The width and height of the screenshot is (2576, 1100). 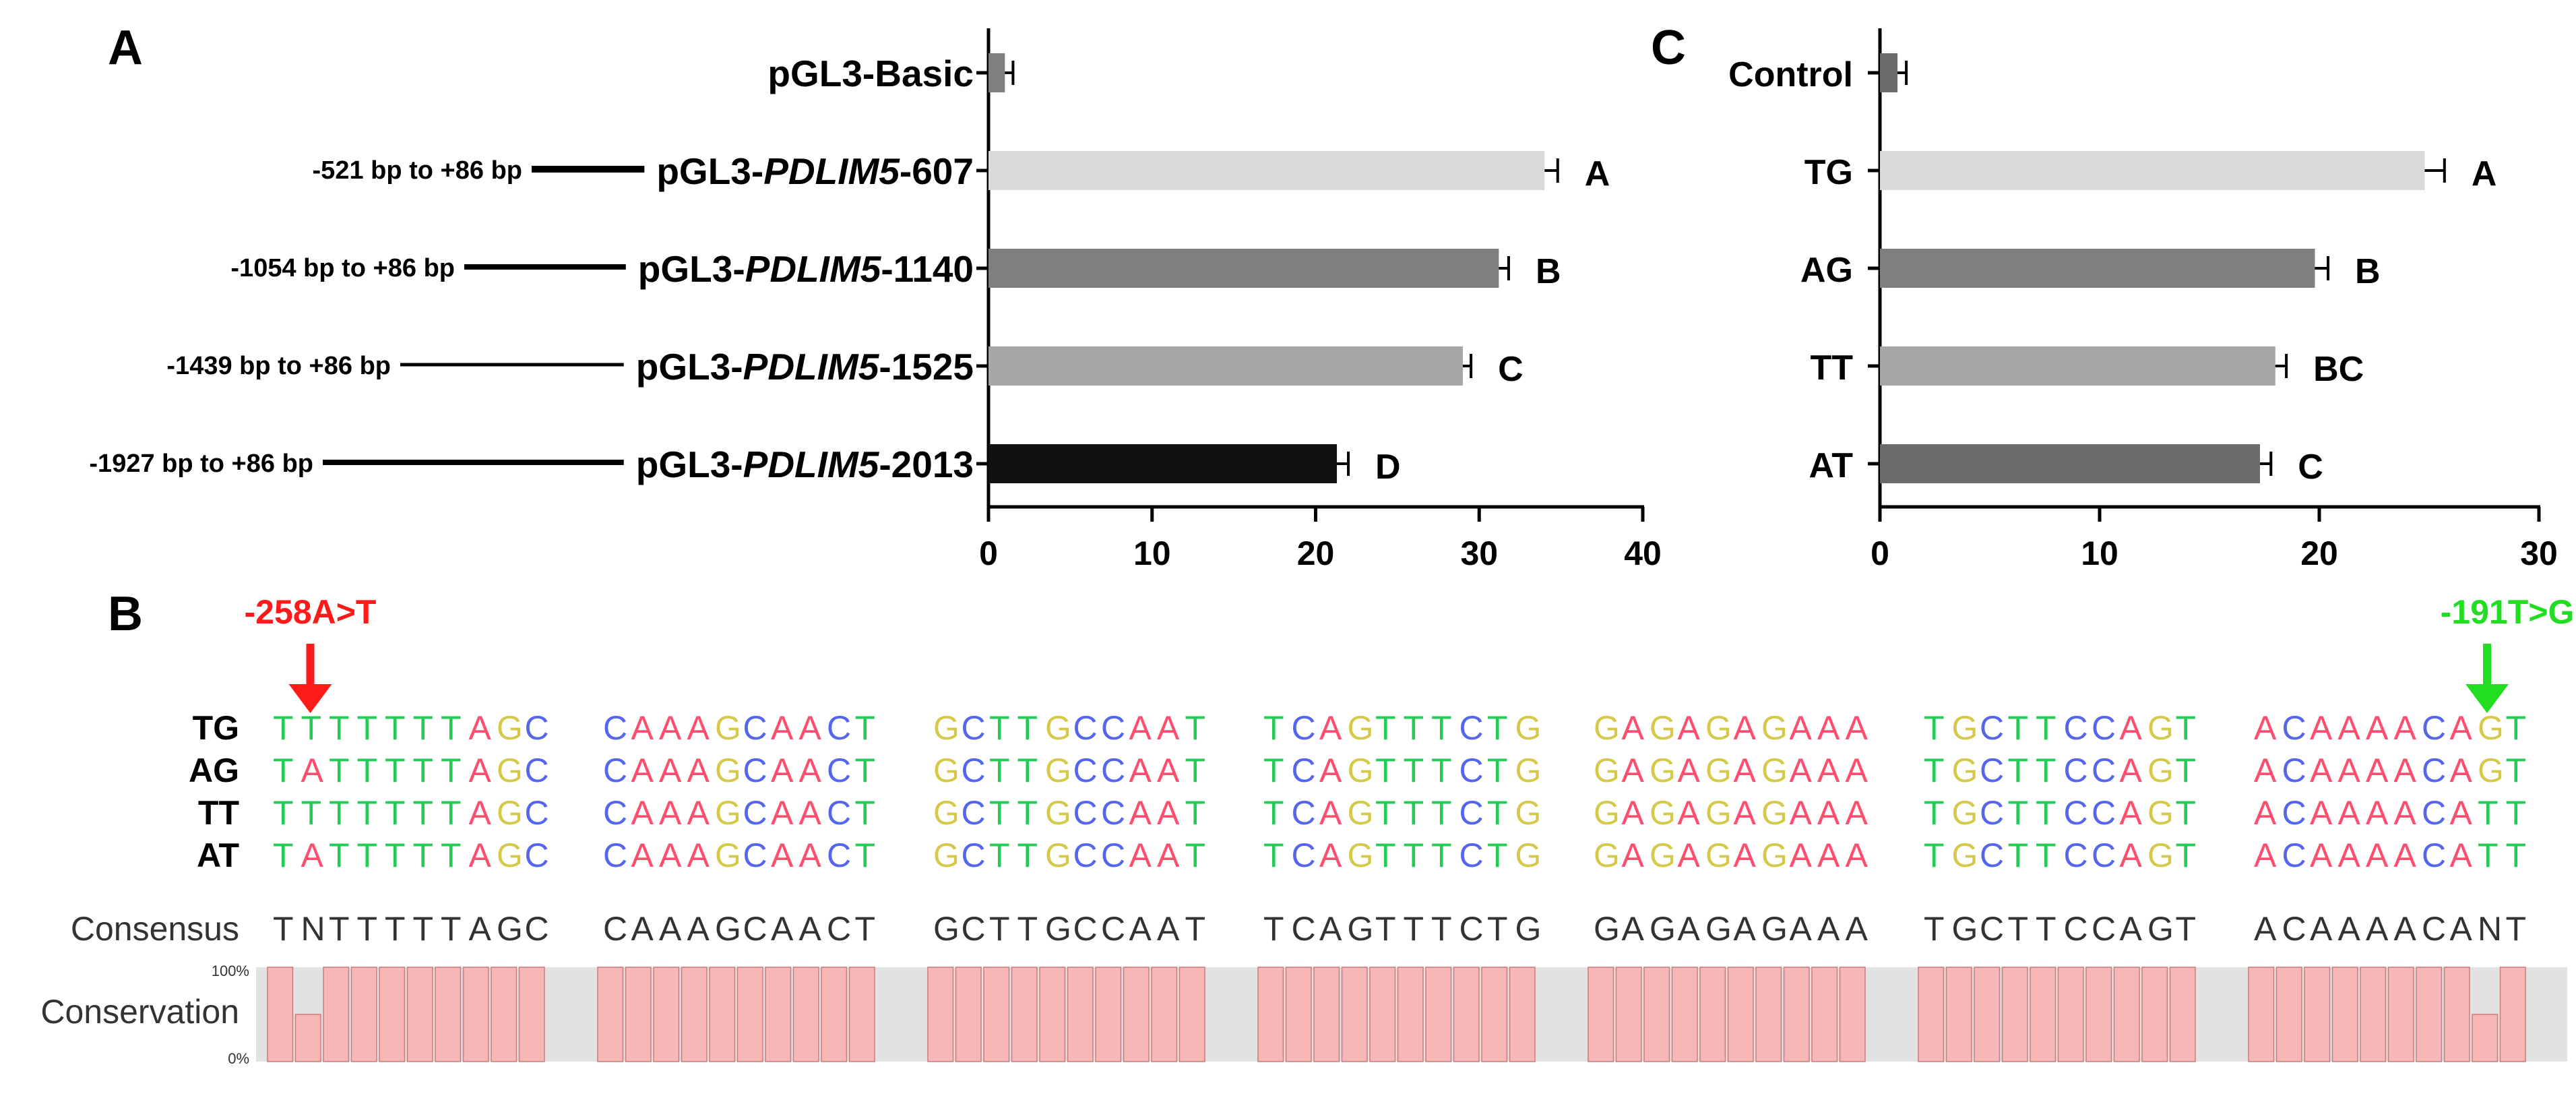 What do you see at coordinates (417, 171) in the screenshot?
I see `construct-range-label: -521 bp to +86 bp` at bounding box center [417, 171].